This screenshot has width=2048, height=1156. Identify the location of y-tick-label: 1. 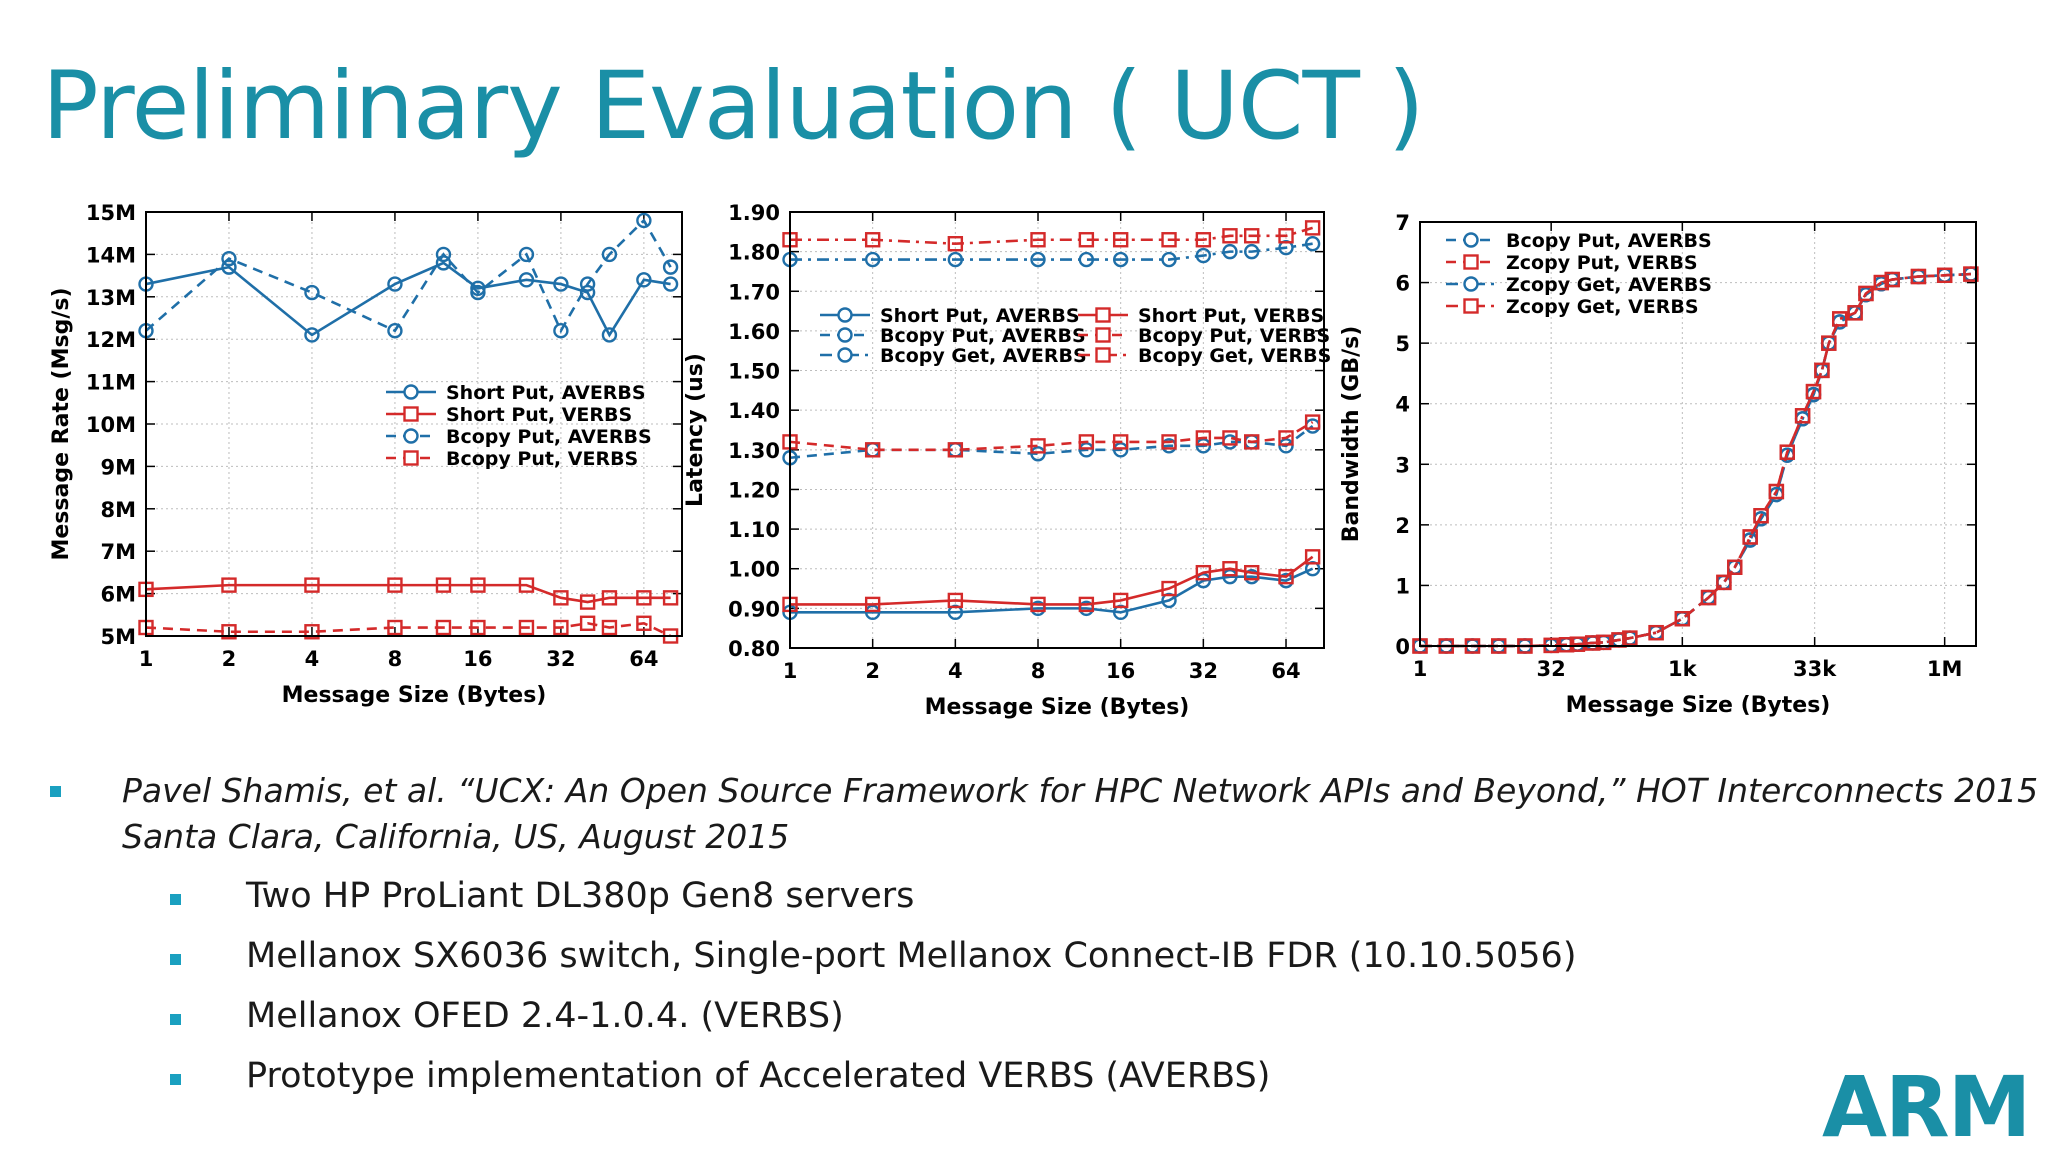
(1402, 586).